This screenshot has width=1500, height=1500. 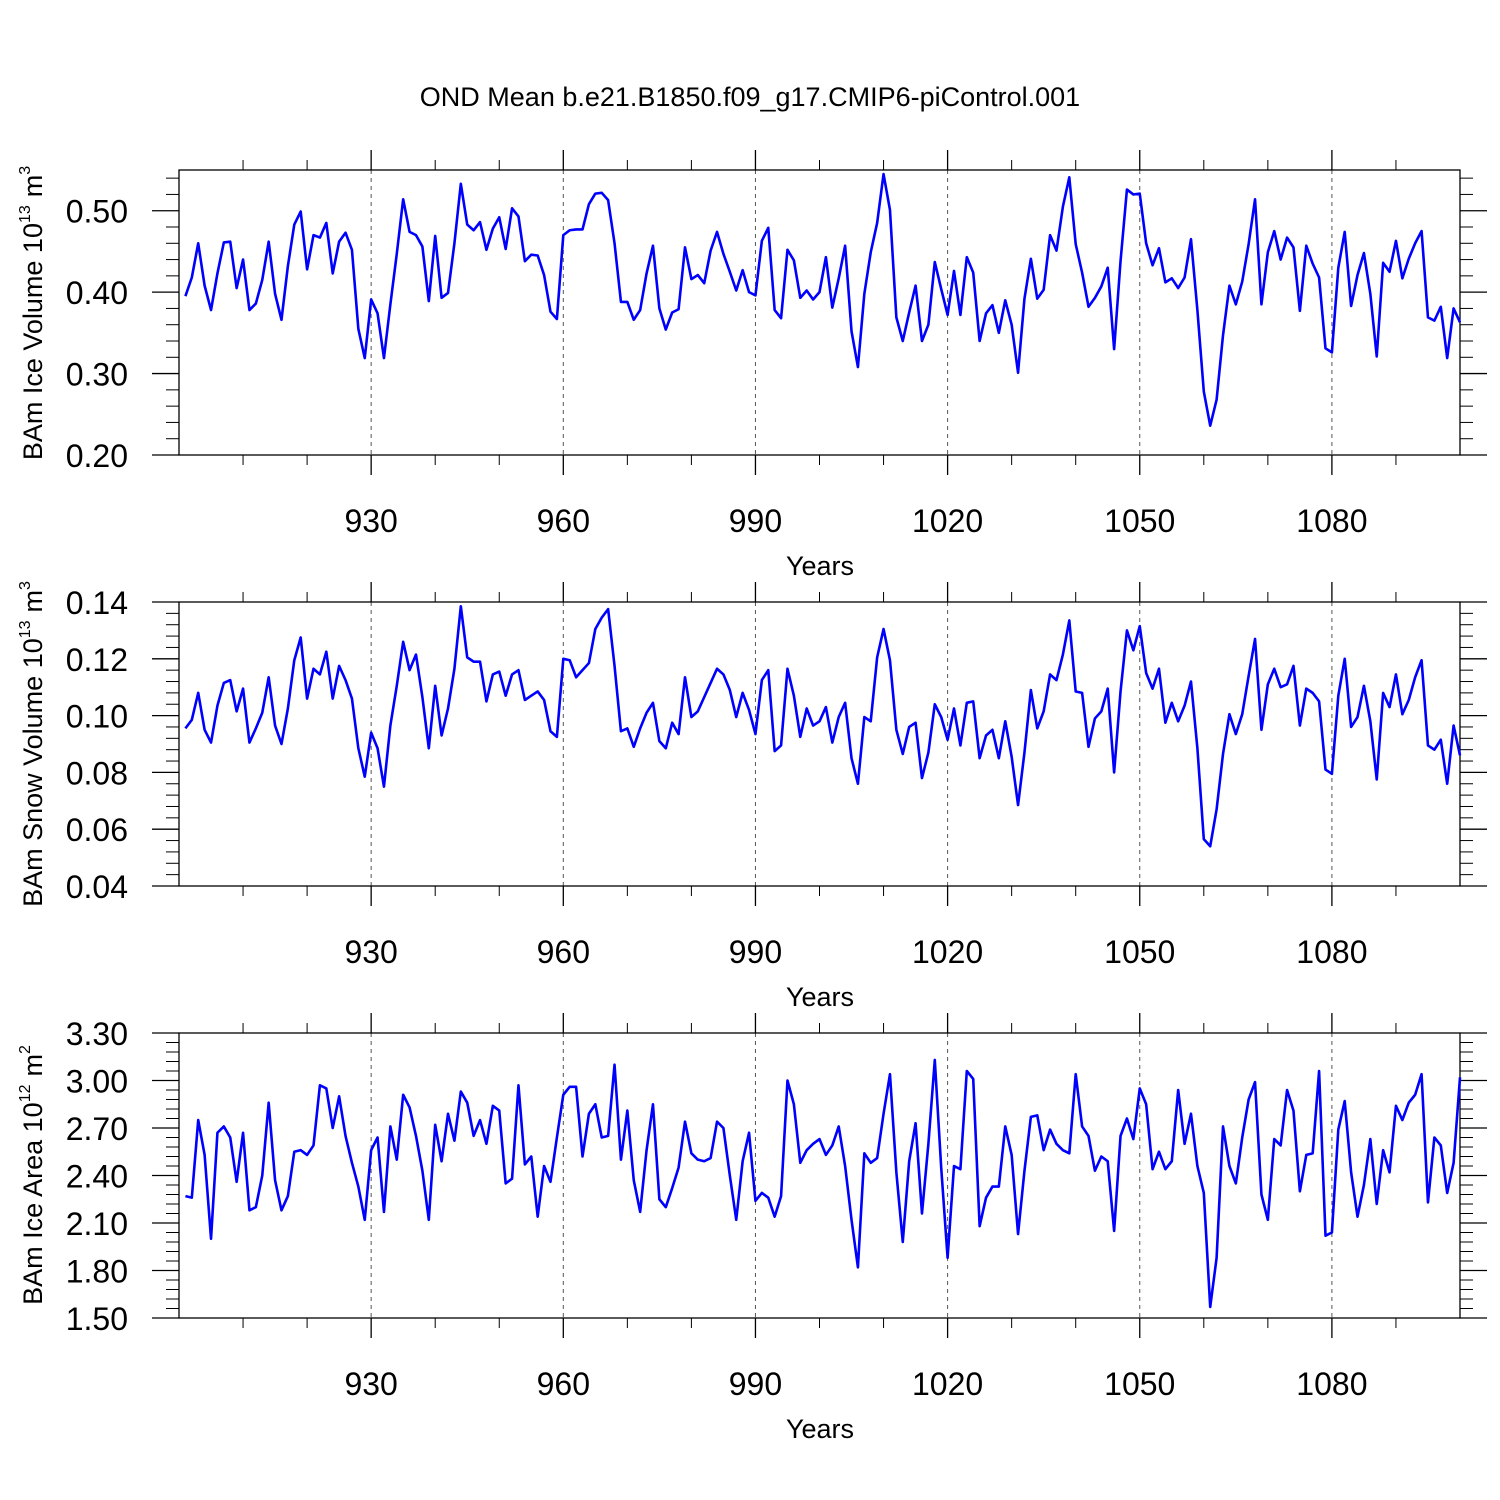 I want to click on y-tick-label: 0.06, so click(x=97, y=830).